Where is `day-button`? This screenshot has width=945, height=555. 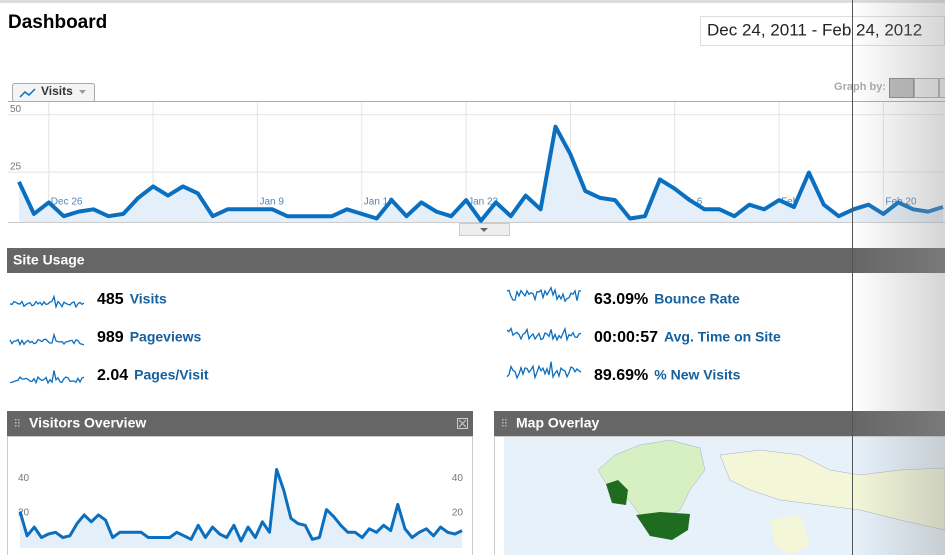 day-button is located at coordinates (901, 88).